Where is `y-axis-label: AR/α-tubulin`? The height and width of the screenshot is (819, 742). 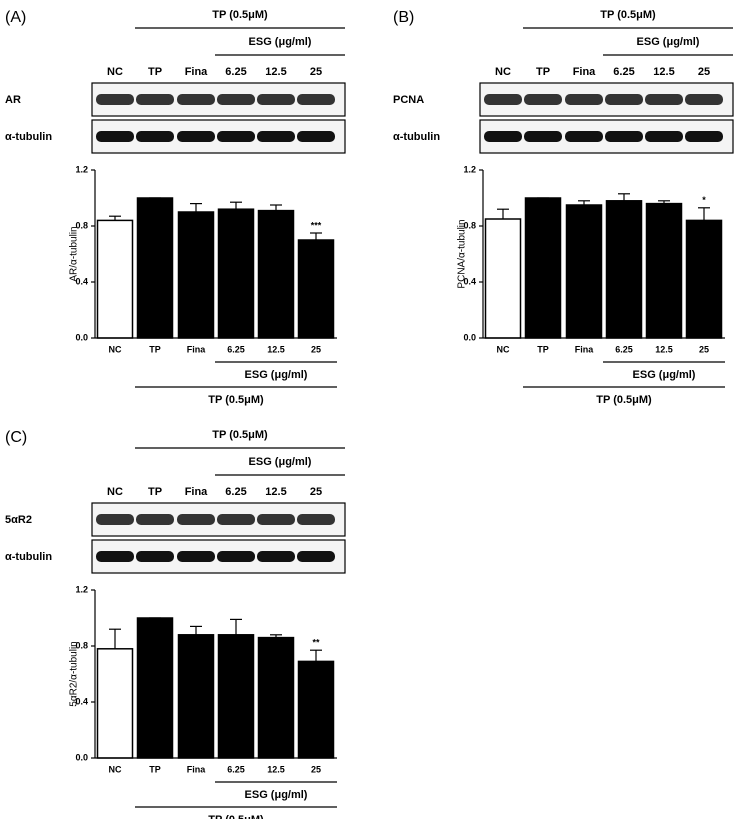
y-axis-label: AR/α-tubulin is located at coordinates (74, 253).